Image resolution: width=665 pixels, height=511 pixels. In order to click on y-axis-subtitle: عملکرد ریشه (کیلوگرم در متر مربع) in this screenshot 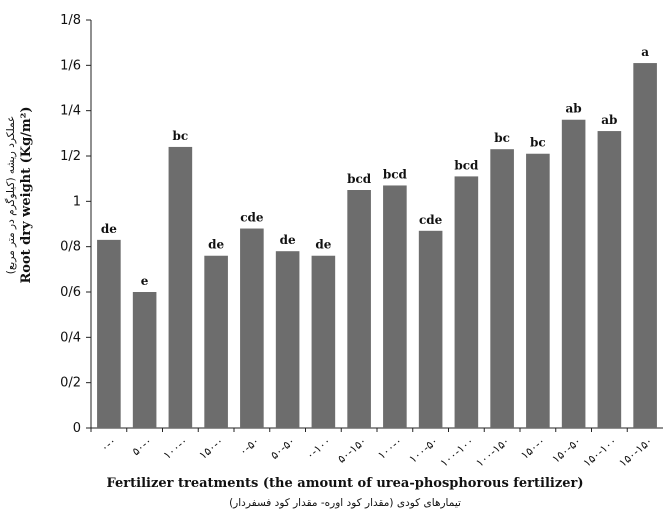, I will do `click(10, 195)`.